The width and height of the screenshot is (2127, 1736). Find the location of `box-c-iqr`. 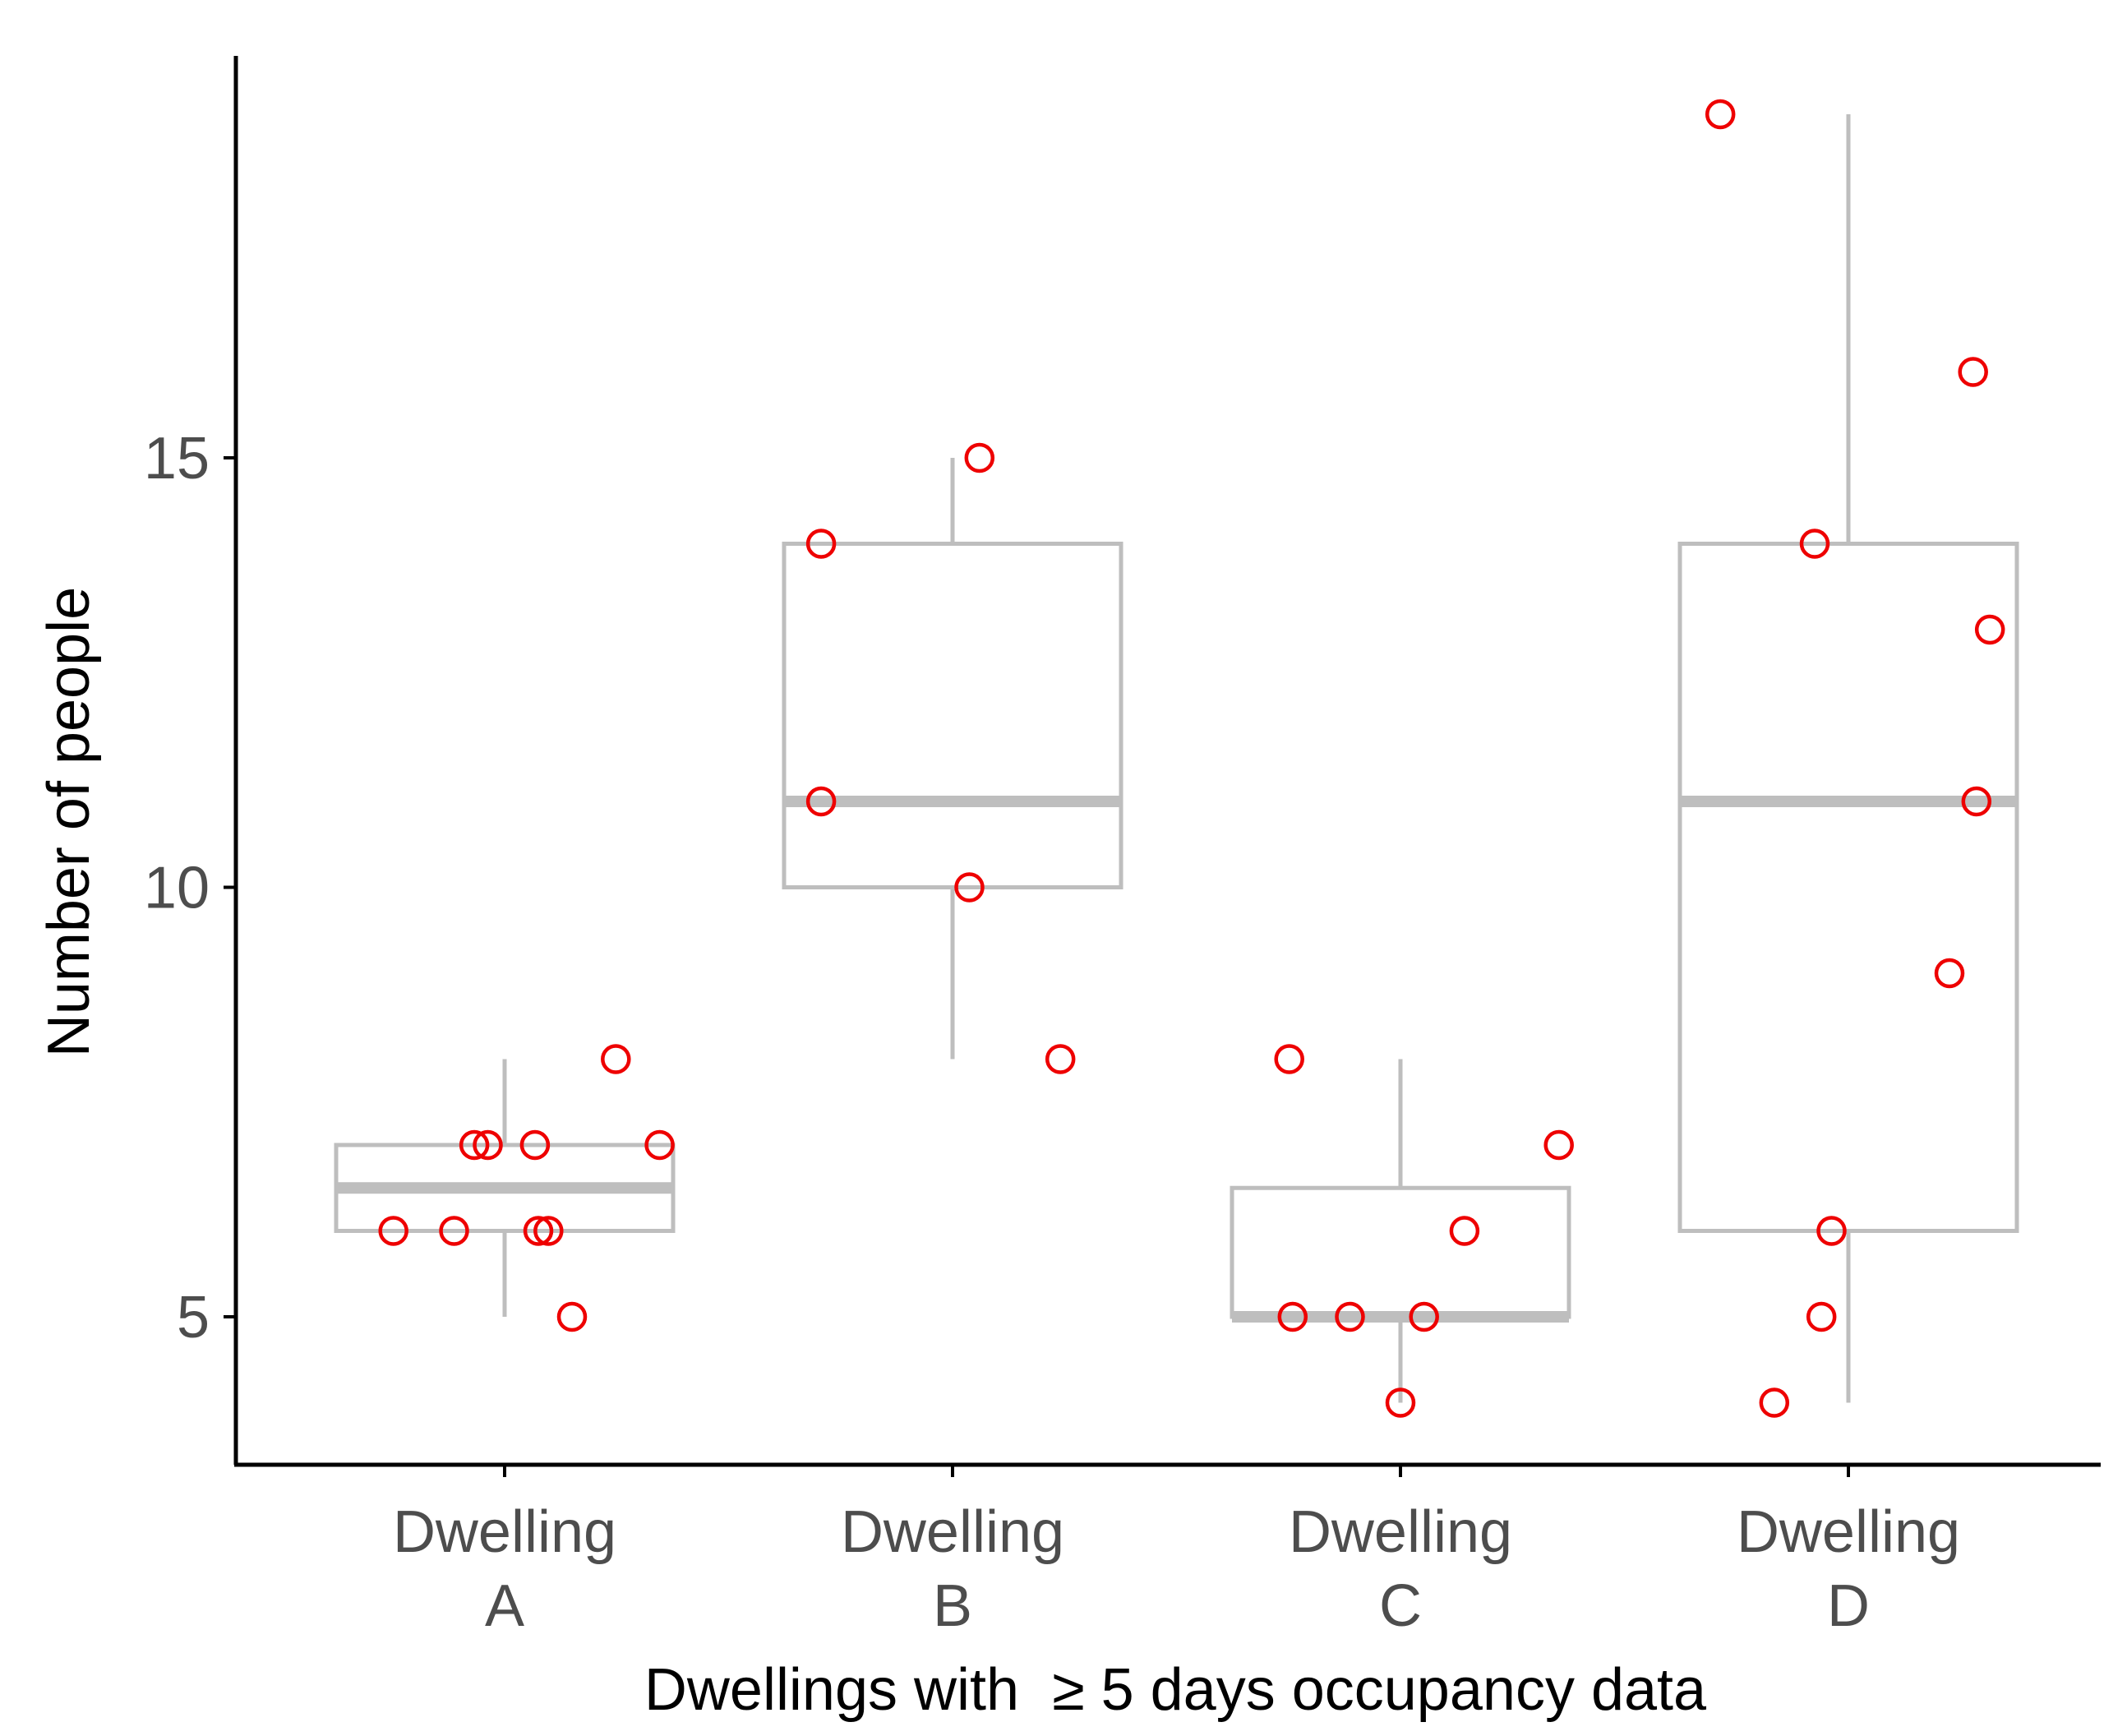

box-c-iqr is located at coordinates (1401, 1252).